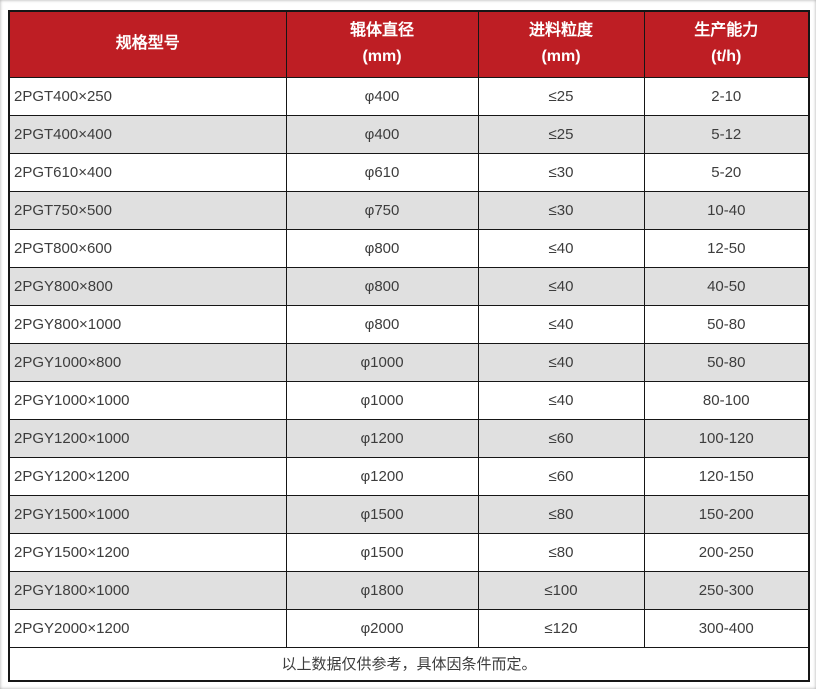 The height and width of the screenshot is (689, 816). I want to click on cell-diameter: φ1800, so click(382, 590).